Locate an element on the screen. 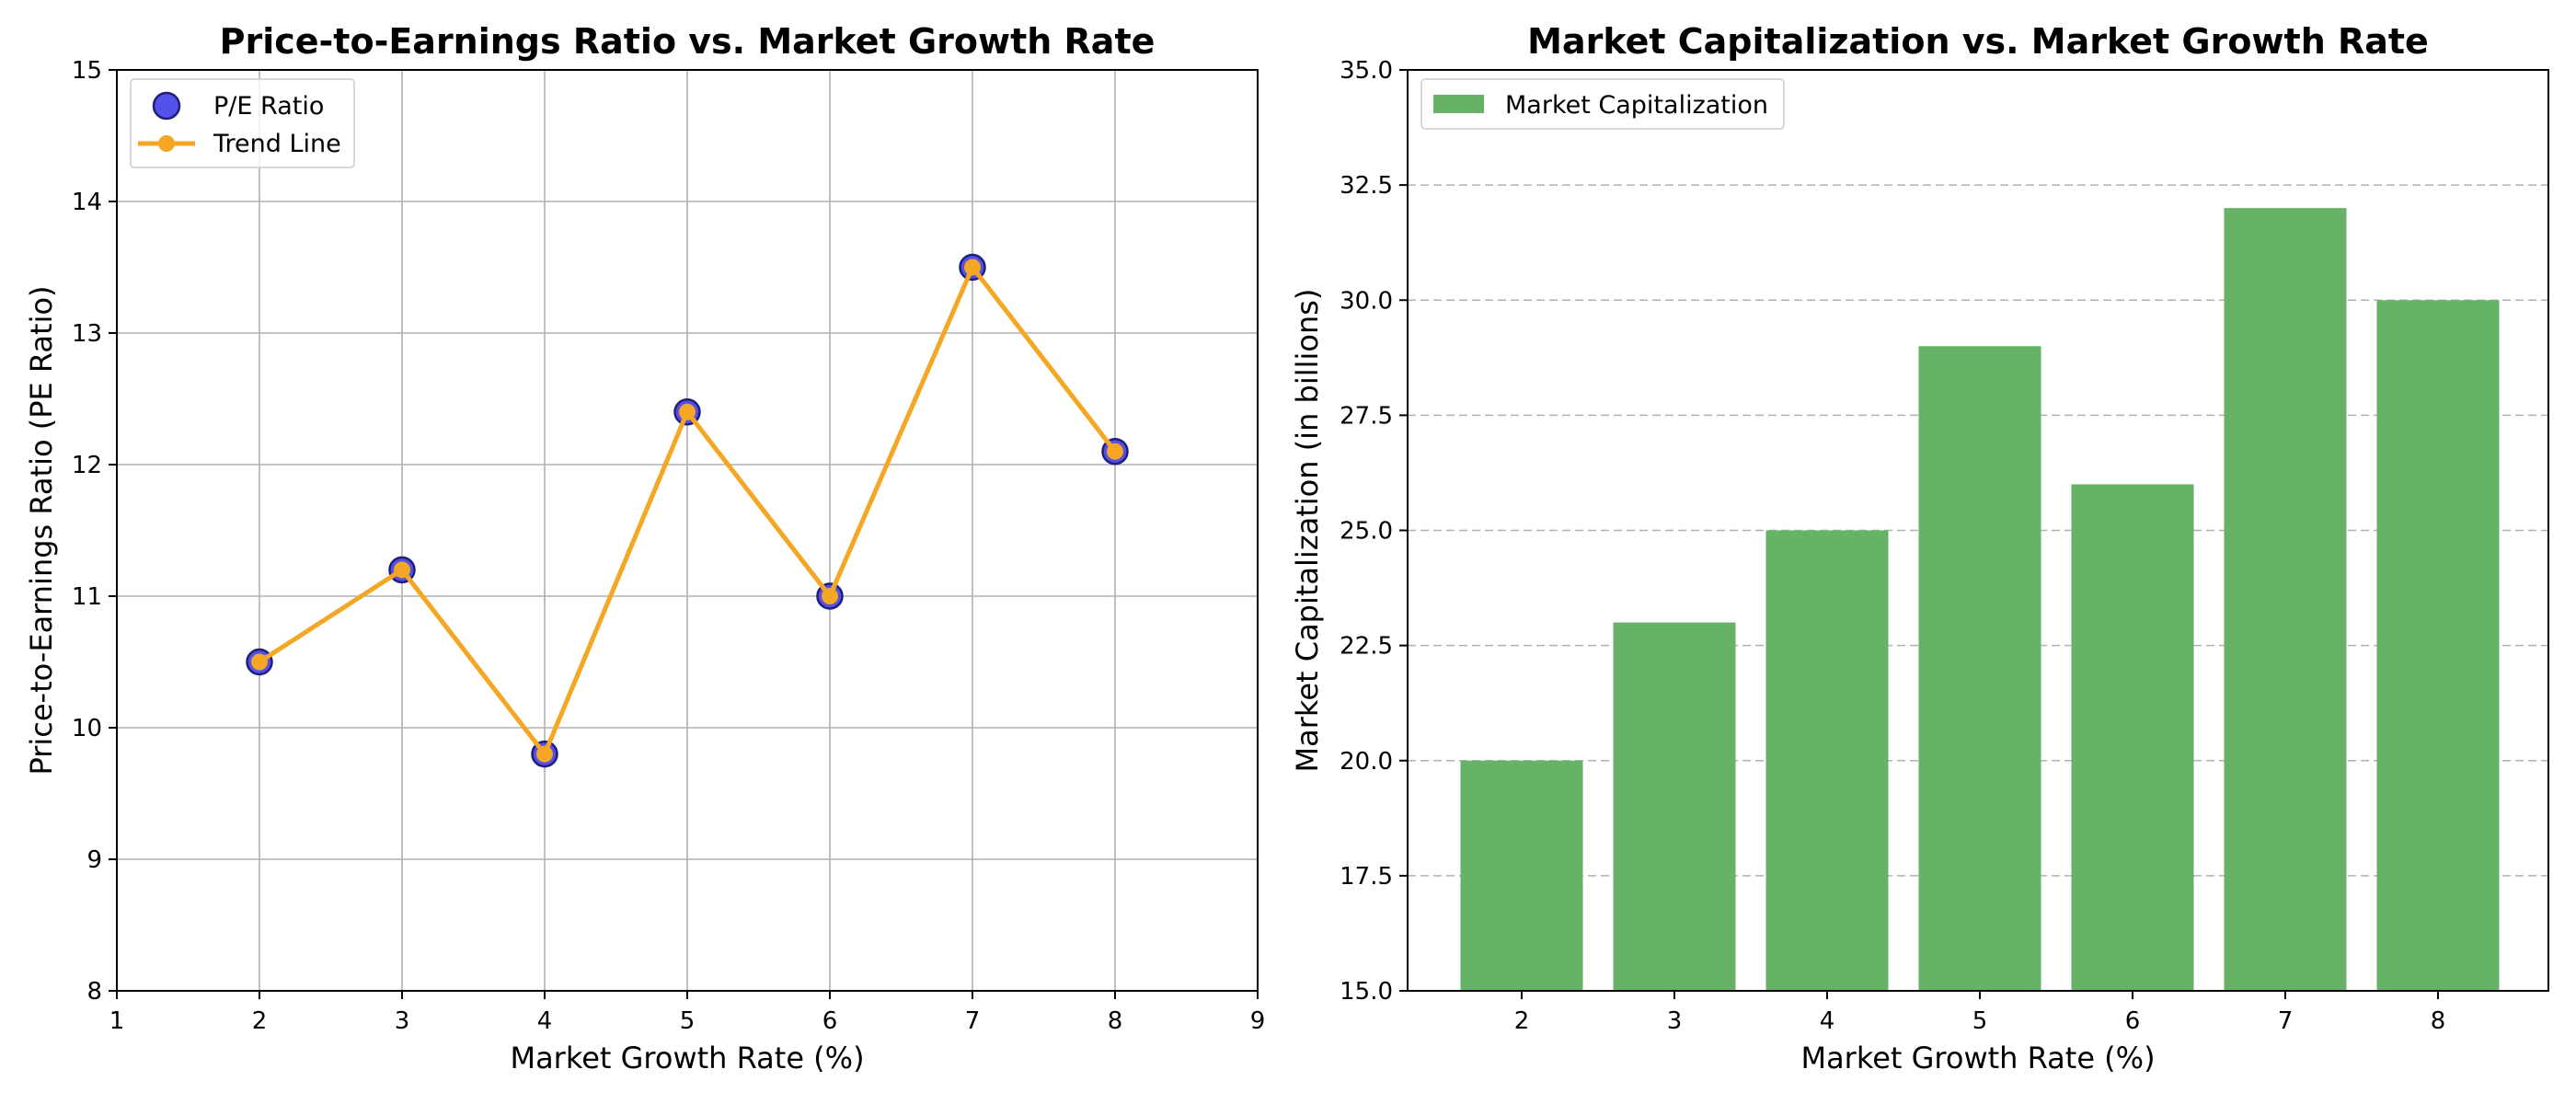 The image size is (2576, 1104). mc-y-axis-label: Market Capitalization (in billions) is located at coordinates (1307, 531).